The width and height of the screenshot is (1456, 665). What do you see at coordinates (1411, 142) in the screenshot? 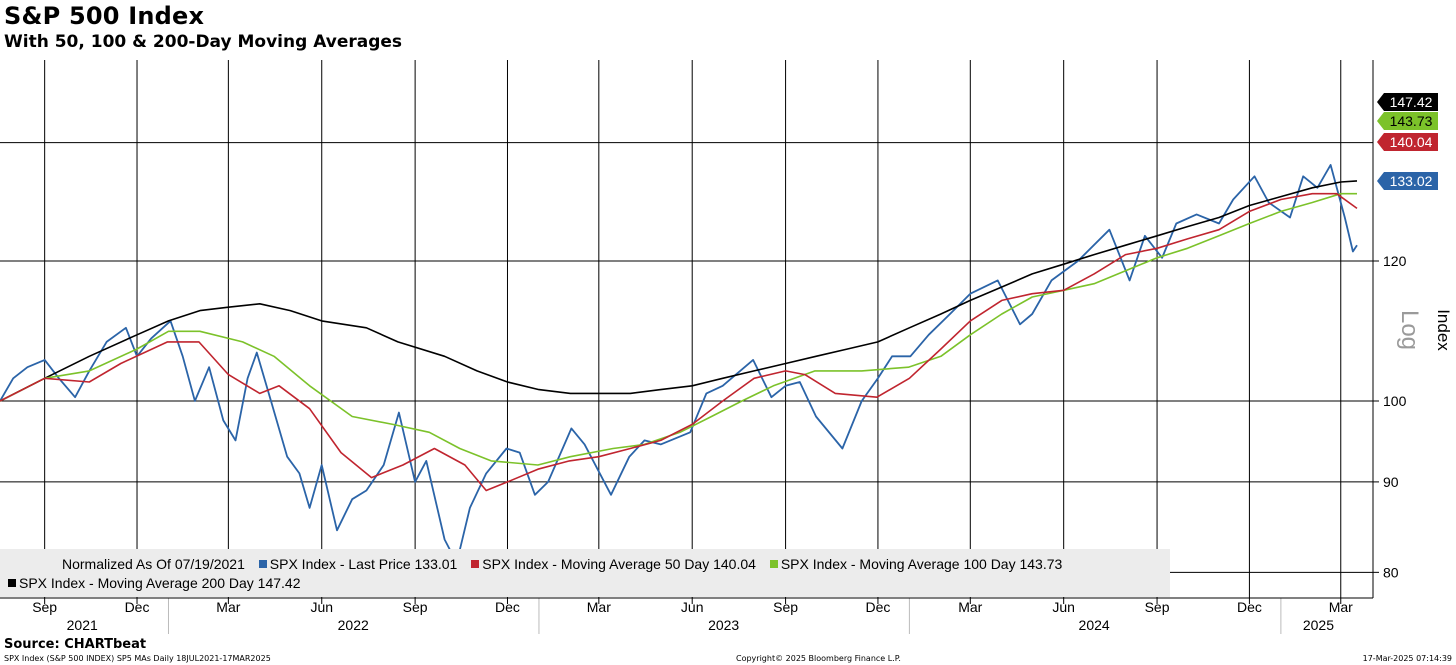
I see `last-value-tag-text: 140.04` at bounding box center [1411, 142].